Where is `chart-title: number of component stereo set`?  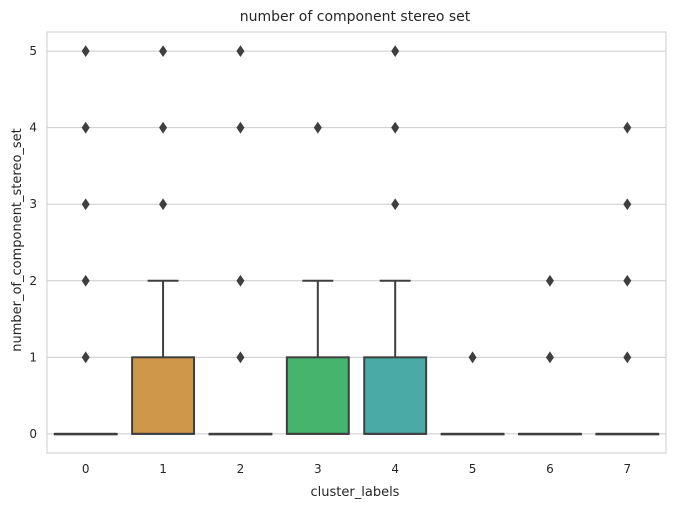
chart-title: number of component stereo set is located at coordinates (355, 17).